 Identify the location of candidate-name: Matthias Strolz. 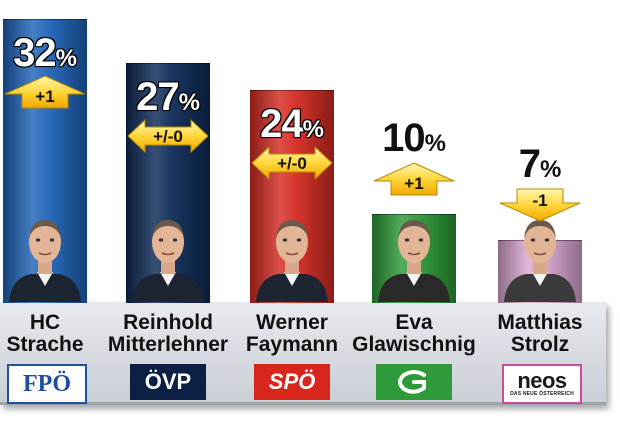
(540, 334).